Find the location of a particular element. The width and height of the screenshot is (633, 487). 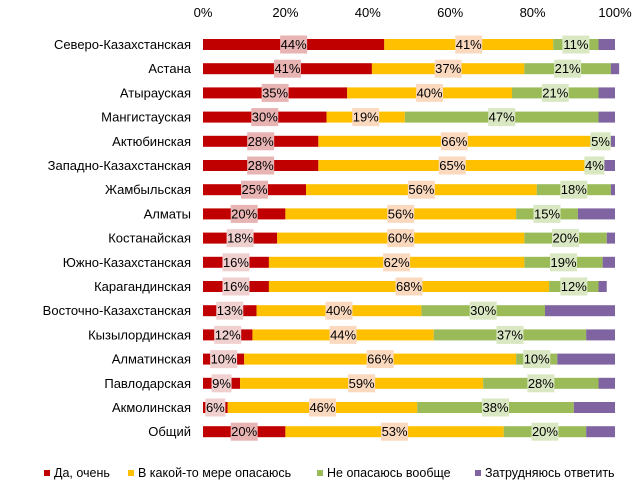

data-label: 28% is located at coordinates (261, 141).